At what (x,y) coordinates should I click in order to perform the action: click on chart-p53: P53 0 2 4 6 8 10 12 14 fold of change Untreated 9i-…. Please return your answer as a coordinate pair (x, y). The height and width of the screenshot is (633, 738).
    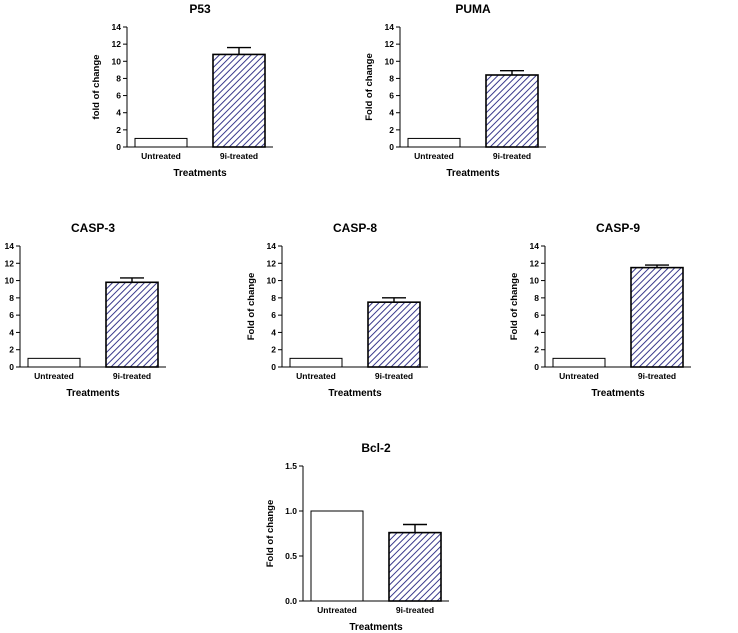
    Looking at the image, I should click on (182, 90).